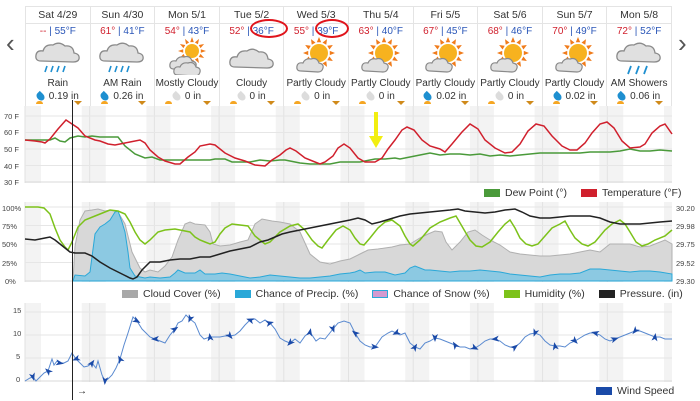 Image resolution: width=700 pixels, height=401 pixels. Describe the element at coordinates (635, 391) in the screenshot. I see `legend-wind-speed: Wind Speed` at that location.